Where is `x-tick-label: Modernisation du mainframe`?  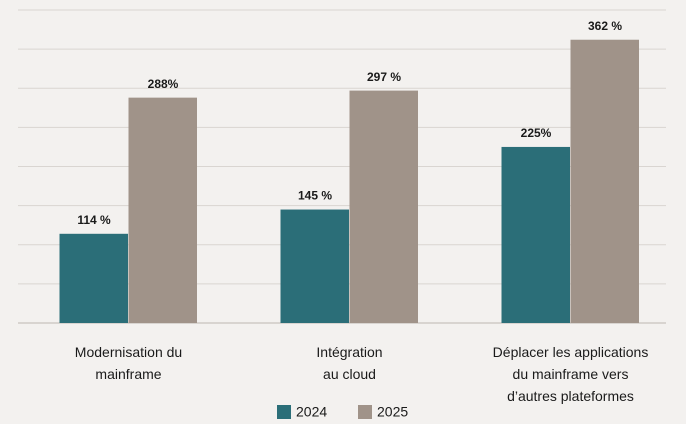 x-tick-label: Modernisation du mainframe is located at coordinates (128, 363).